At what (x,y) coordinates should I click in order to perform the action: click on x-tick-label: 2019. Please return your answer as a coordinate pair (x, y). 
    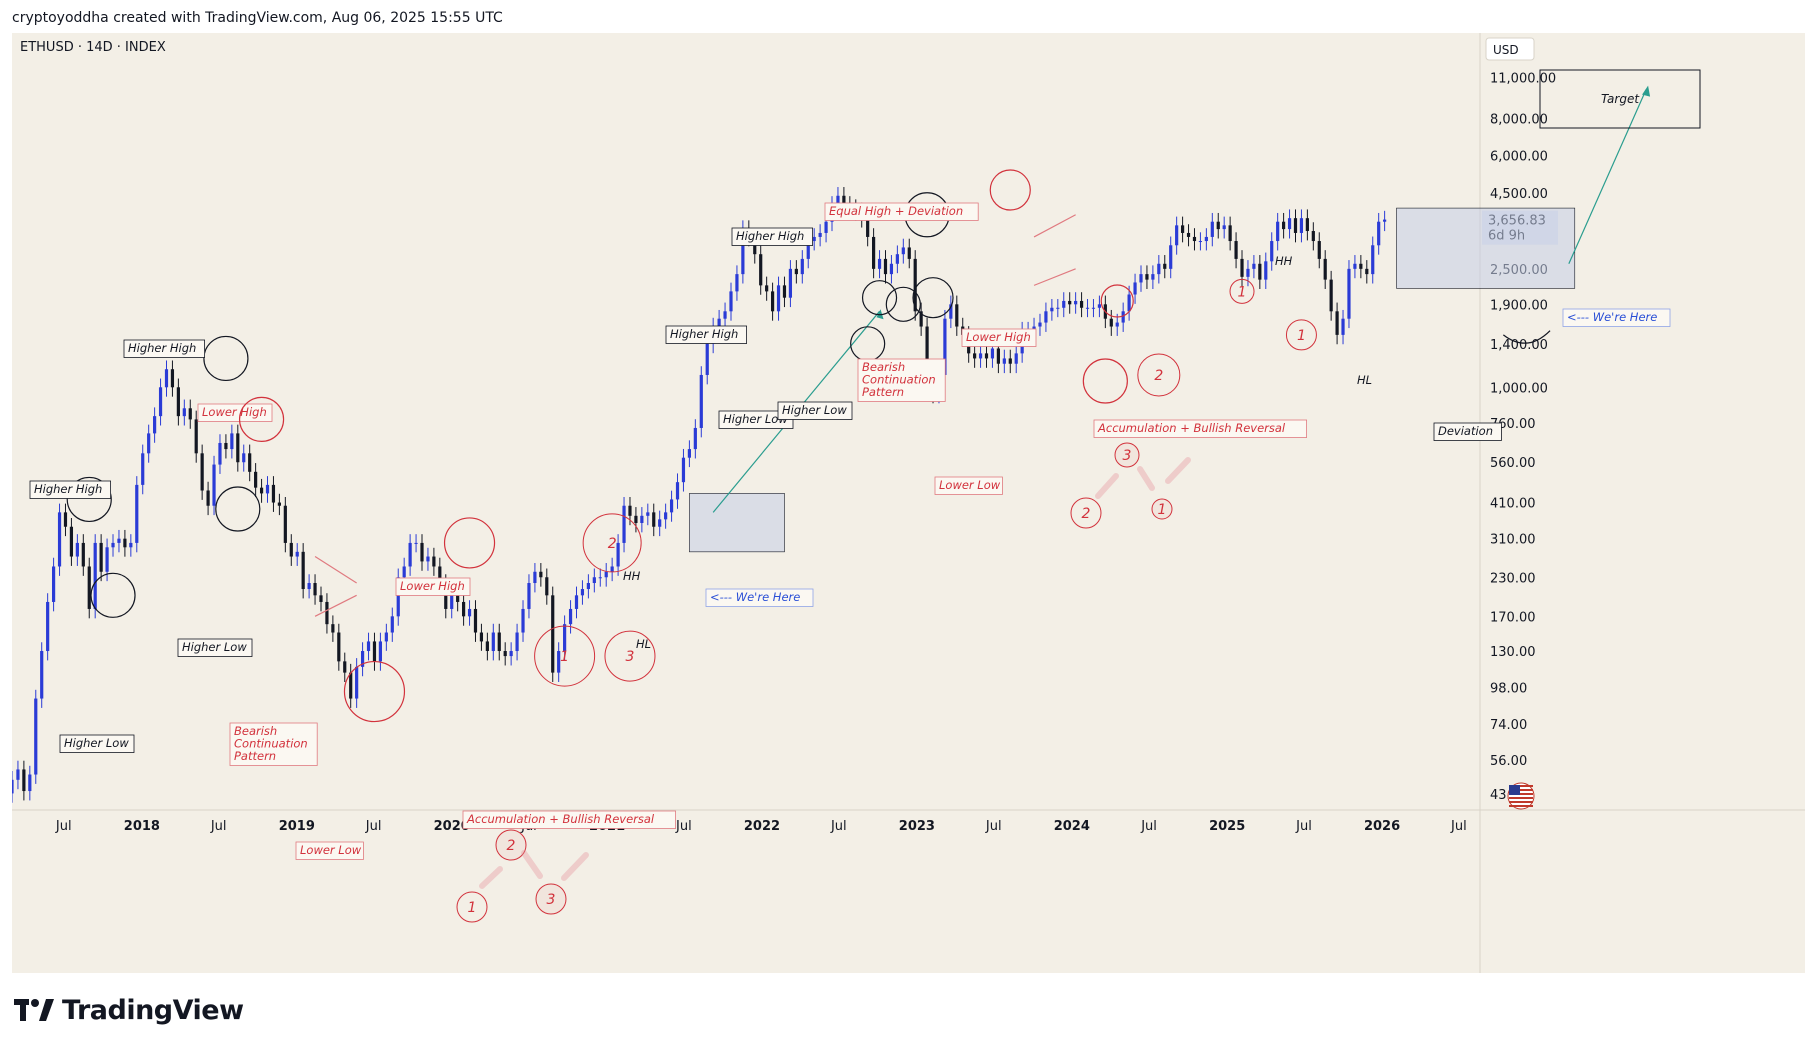
    Looking at the image, I should click on (297, 826).